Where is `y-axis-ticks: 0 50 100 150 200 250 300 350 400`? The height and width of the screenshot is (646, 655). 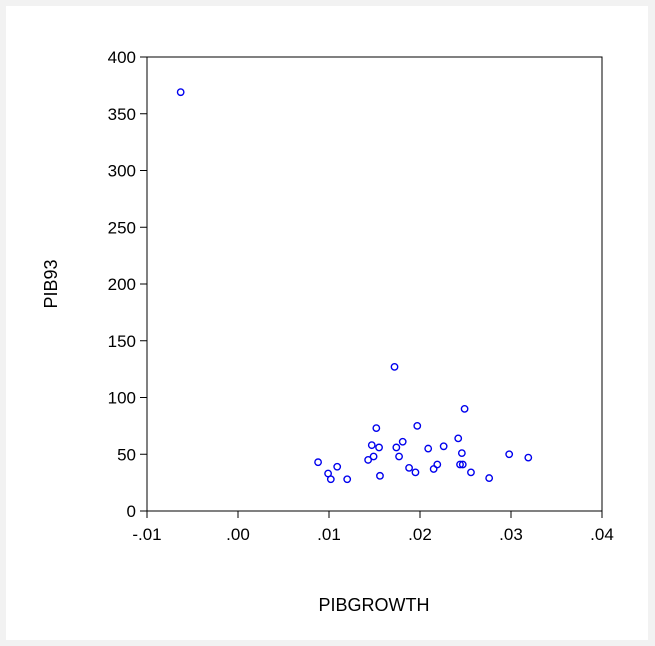 y-axis-ticks: 0 50 100 150 200 250 300 350 400 is located at coordinates (127, 284).